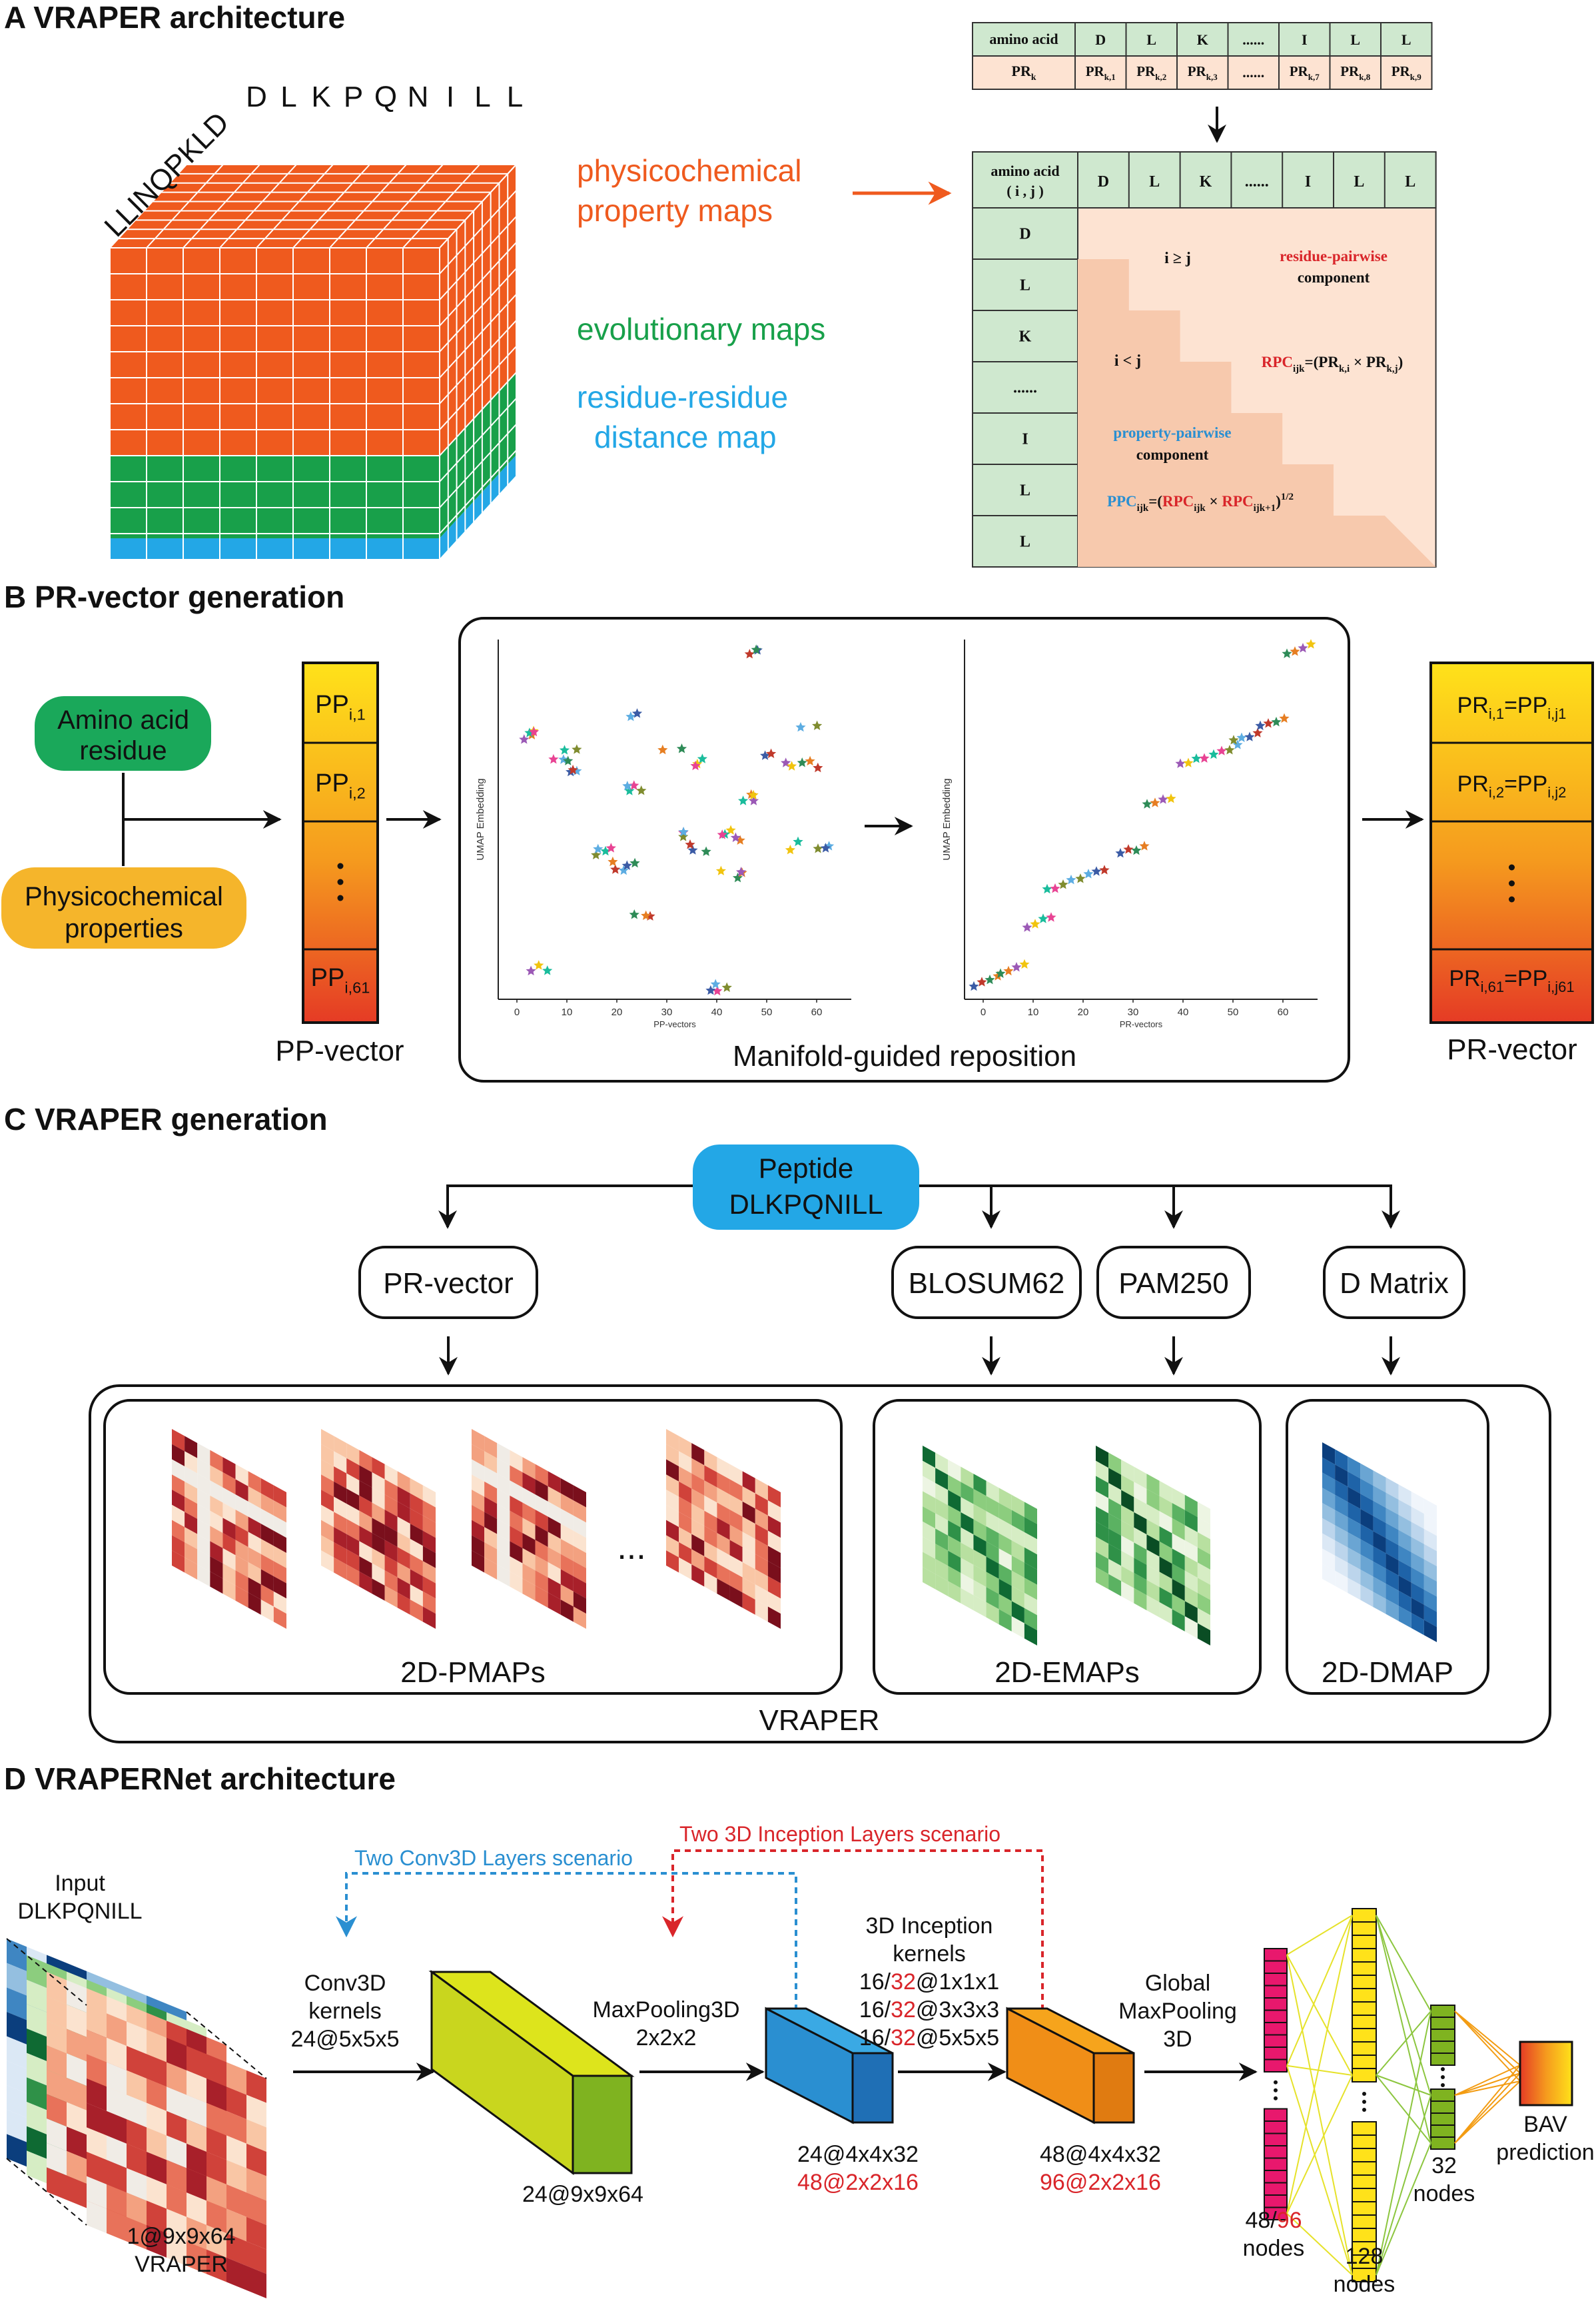  I want to click on incep-out1: 48@4x4x32, so click(1100, 2154).